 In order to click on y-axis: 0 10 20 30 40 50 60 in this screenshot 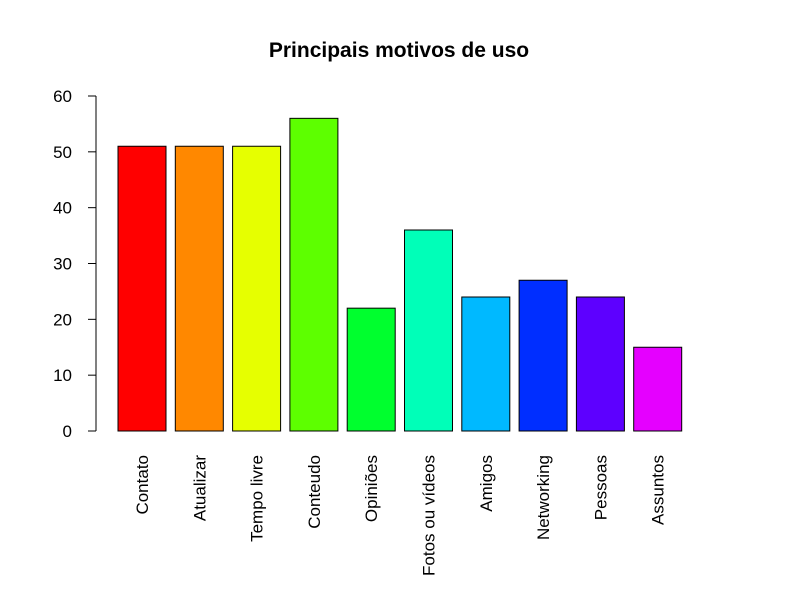, I will do `click(75, 264)`.